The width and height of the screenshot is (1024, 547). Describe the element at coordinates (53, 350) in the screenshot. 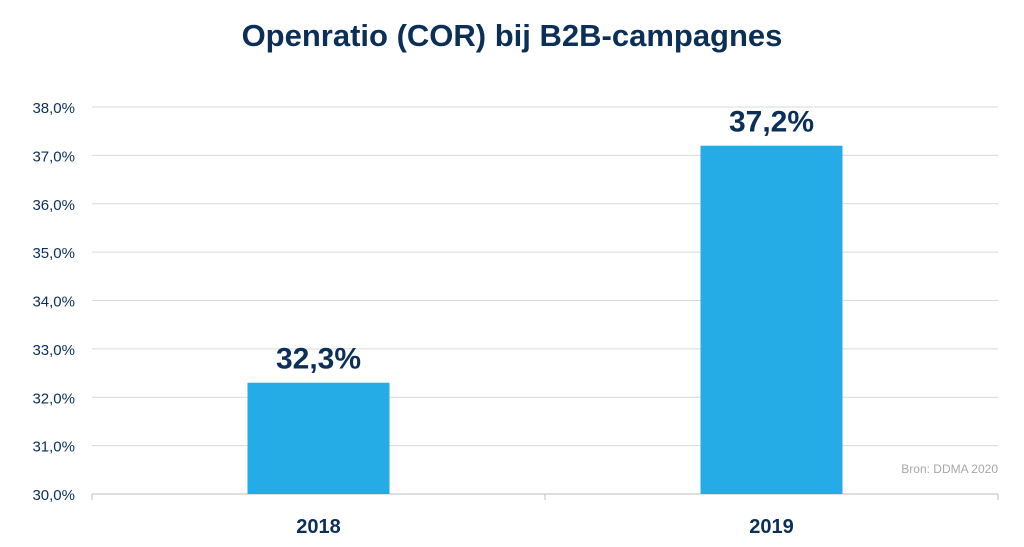

I see `y-tick-label: 33,0%` at that location.